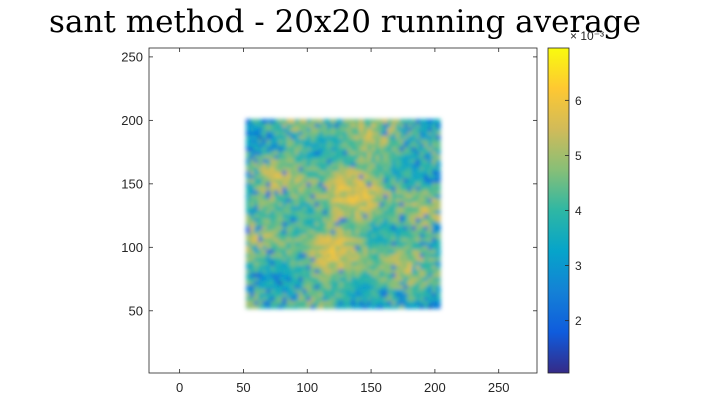  I want to click on y-tick-label: 100, so click(132, 247).